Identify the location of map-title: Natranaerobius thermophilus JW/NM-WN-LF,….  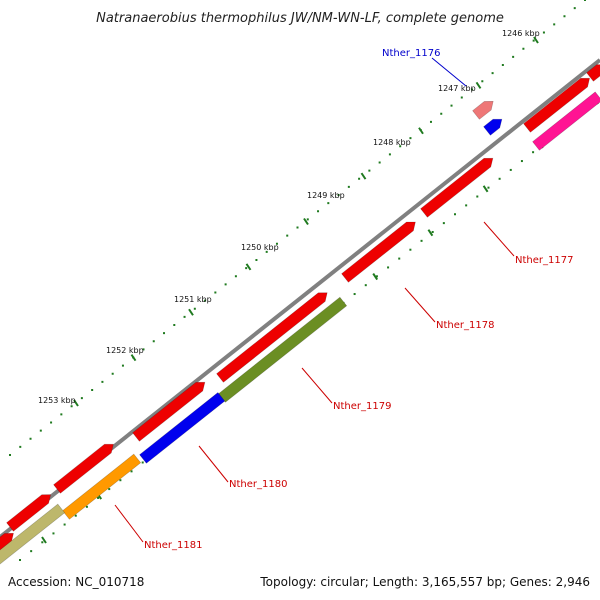
(300, 18).